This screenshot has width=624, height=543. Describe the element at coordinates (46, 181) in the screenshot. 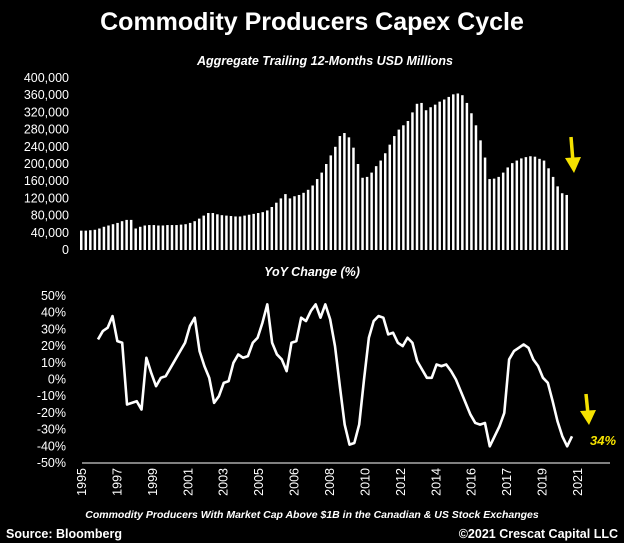

I see `bar-y-tick-label: 160,000` at that location.